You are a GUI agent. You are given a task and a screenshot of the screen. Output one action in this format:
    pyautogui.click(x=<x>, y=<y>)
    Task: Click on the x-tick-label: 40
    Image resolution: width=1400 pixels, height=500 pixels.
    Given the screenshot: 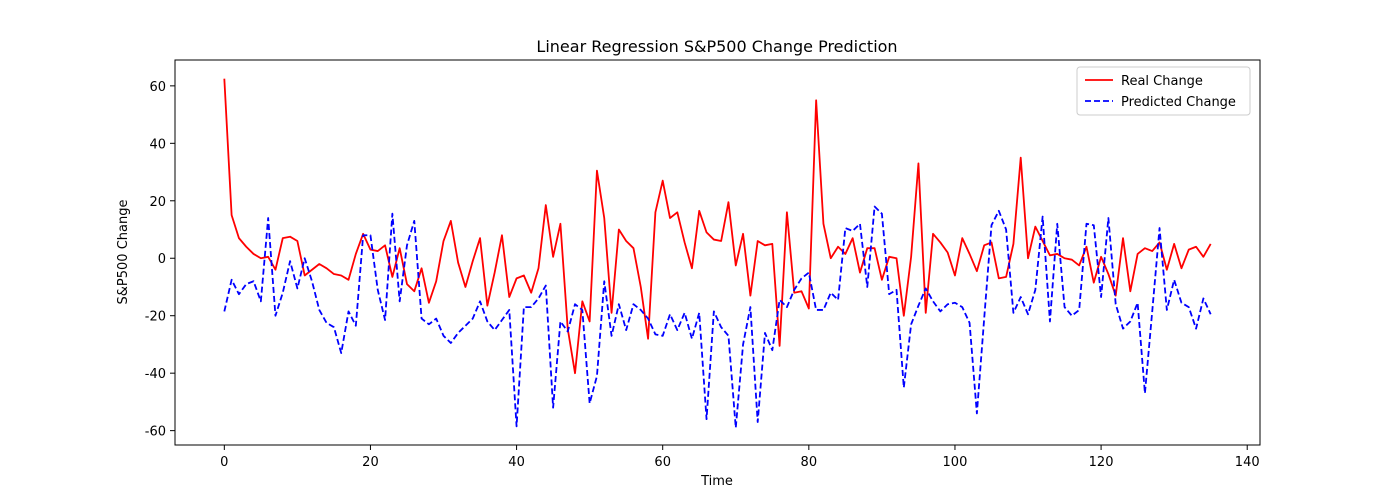 What is the action you would take?
    pyautogui.click(x=516, y=462)
    